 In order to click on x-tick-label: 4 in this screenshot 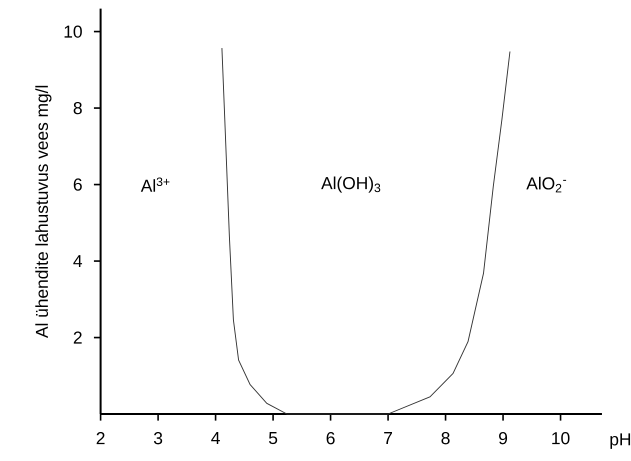, I will do `click(215, 438)`.